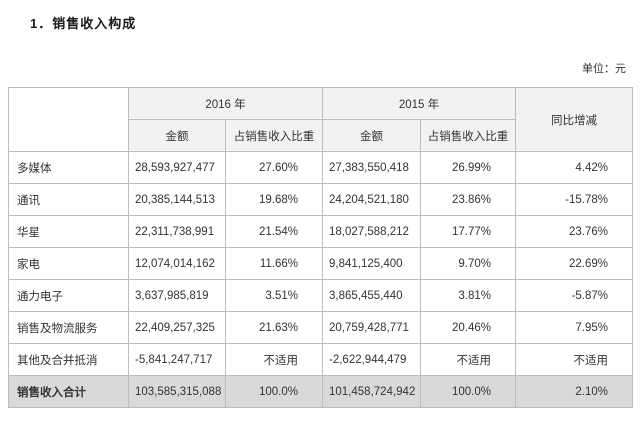 Image resolution: width=640 pixels, height=443 pixels. What do you see at coordinates (274, 359) in the screenshot?
I see `proportion-2016: 不适用` at bounding box center [274, 359].